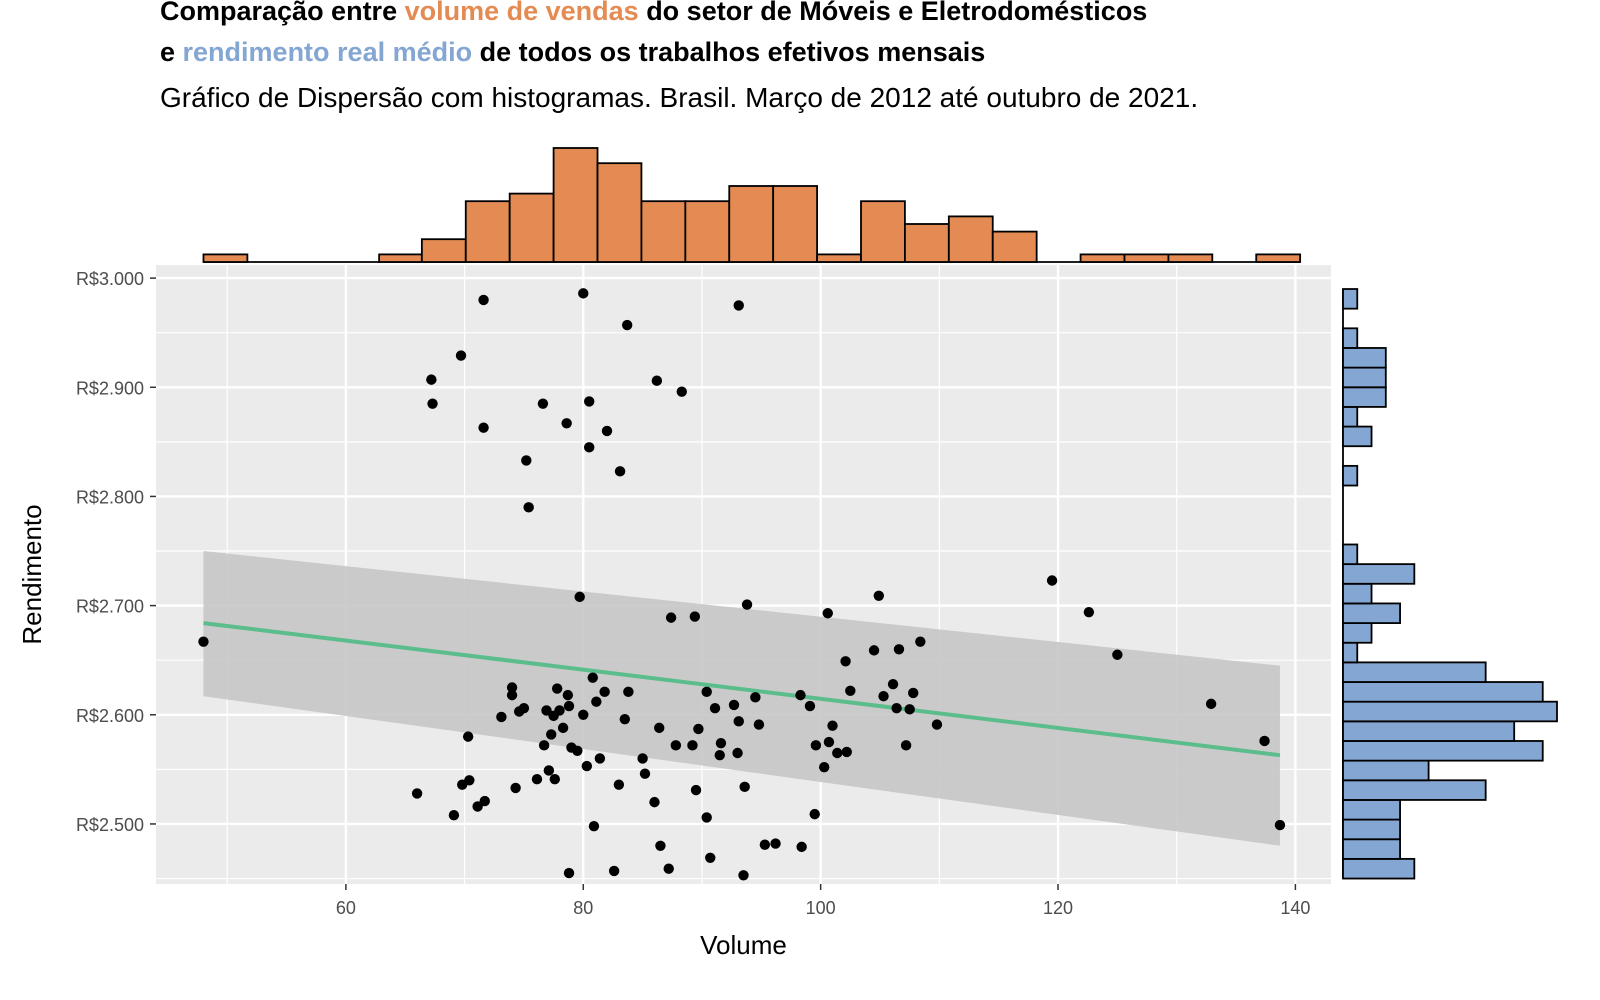 This screenshot has height=1000, width=1600. Describe the element at coordinates (110, 716) in the screenshot. I see `y-tick-label: R$2.600` at that location.